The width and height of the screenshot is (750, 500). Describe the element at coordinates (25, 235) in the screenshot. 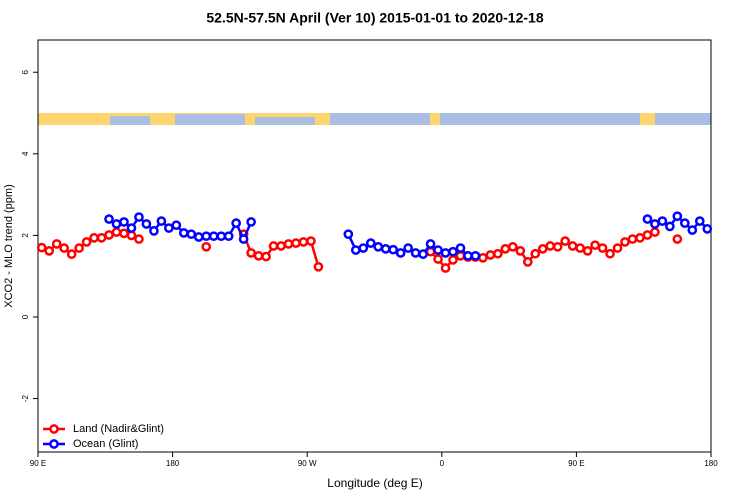

I see `y-tick-label: 2` at that location.